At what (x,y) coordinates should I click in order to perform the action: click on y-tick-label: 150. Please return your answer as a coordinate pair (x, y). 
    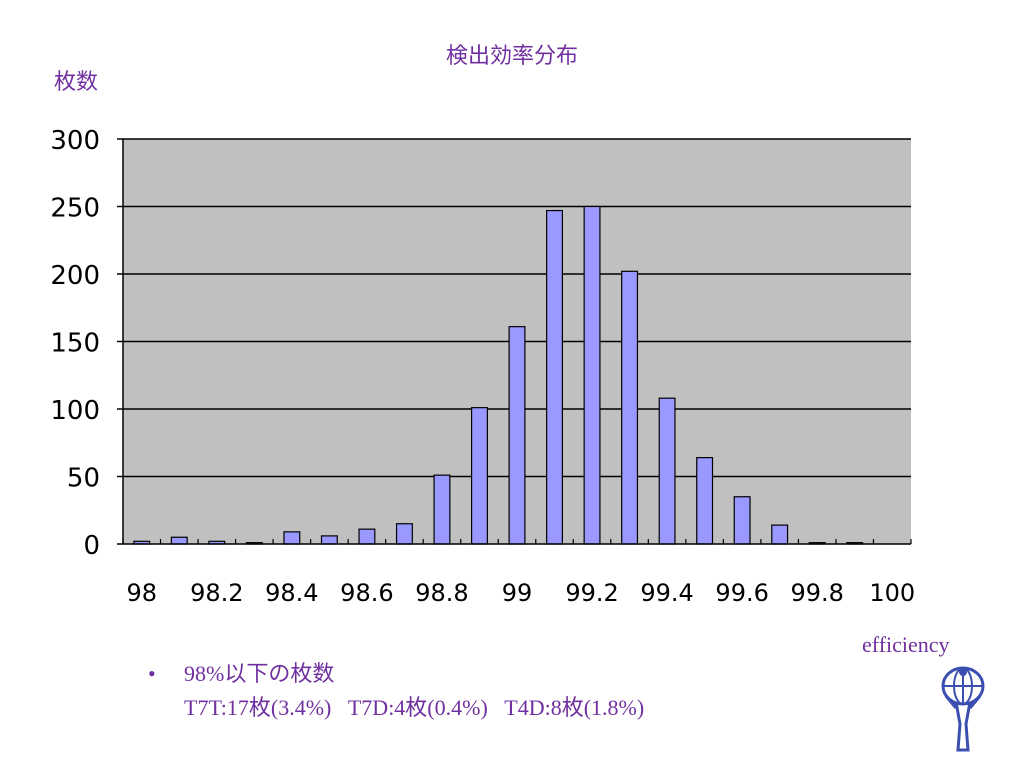
    Looking at the image, I should click on (75, 344).